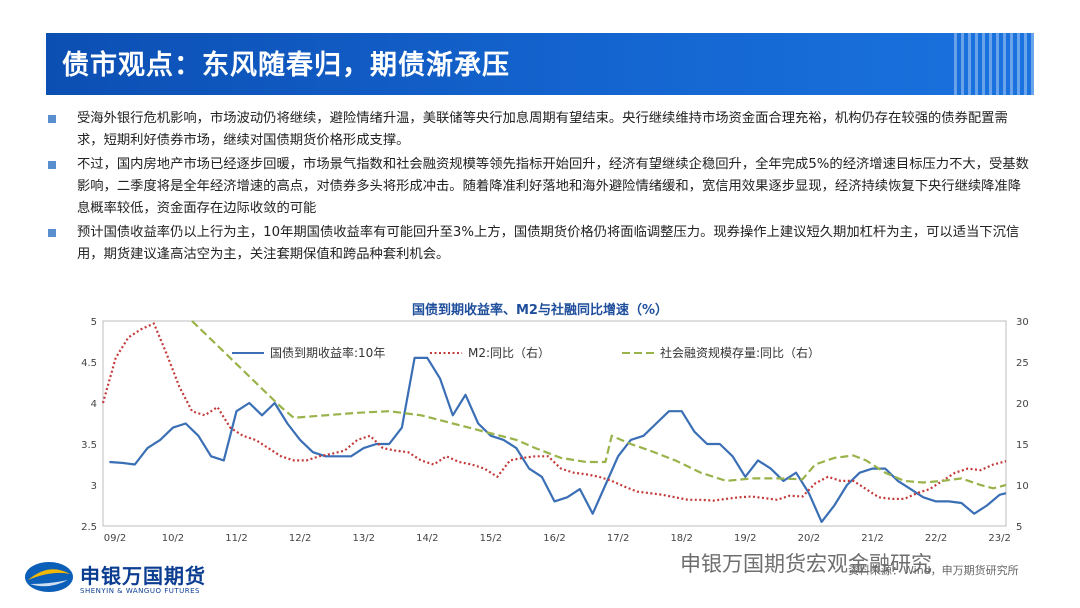  What do you see at coordinates (236, 538) in the screenshot?
I see `x-tick-label: 11/2` at bounding box center [236, 538].